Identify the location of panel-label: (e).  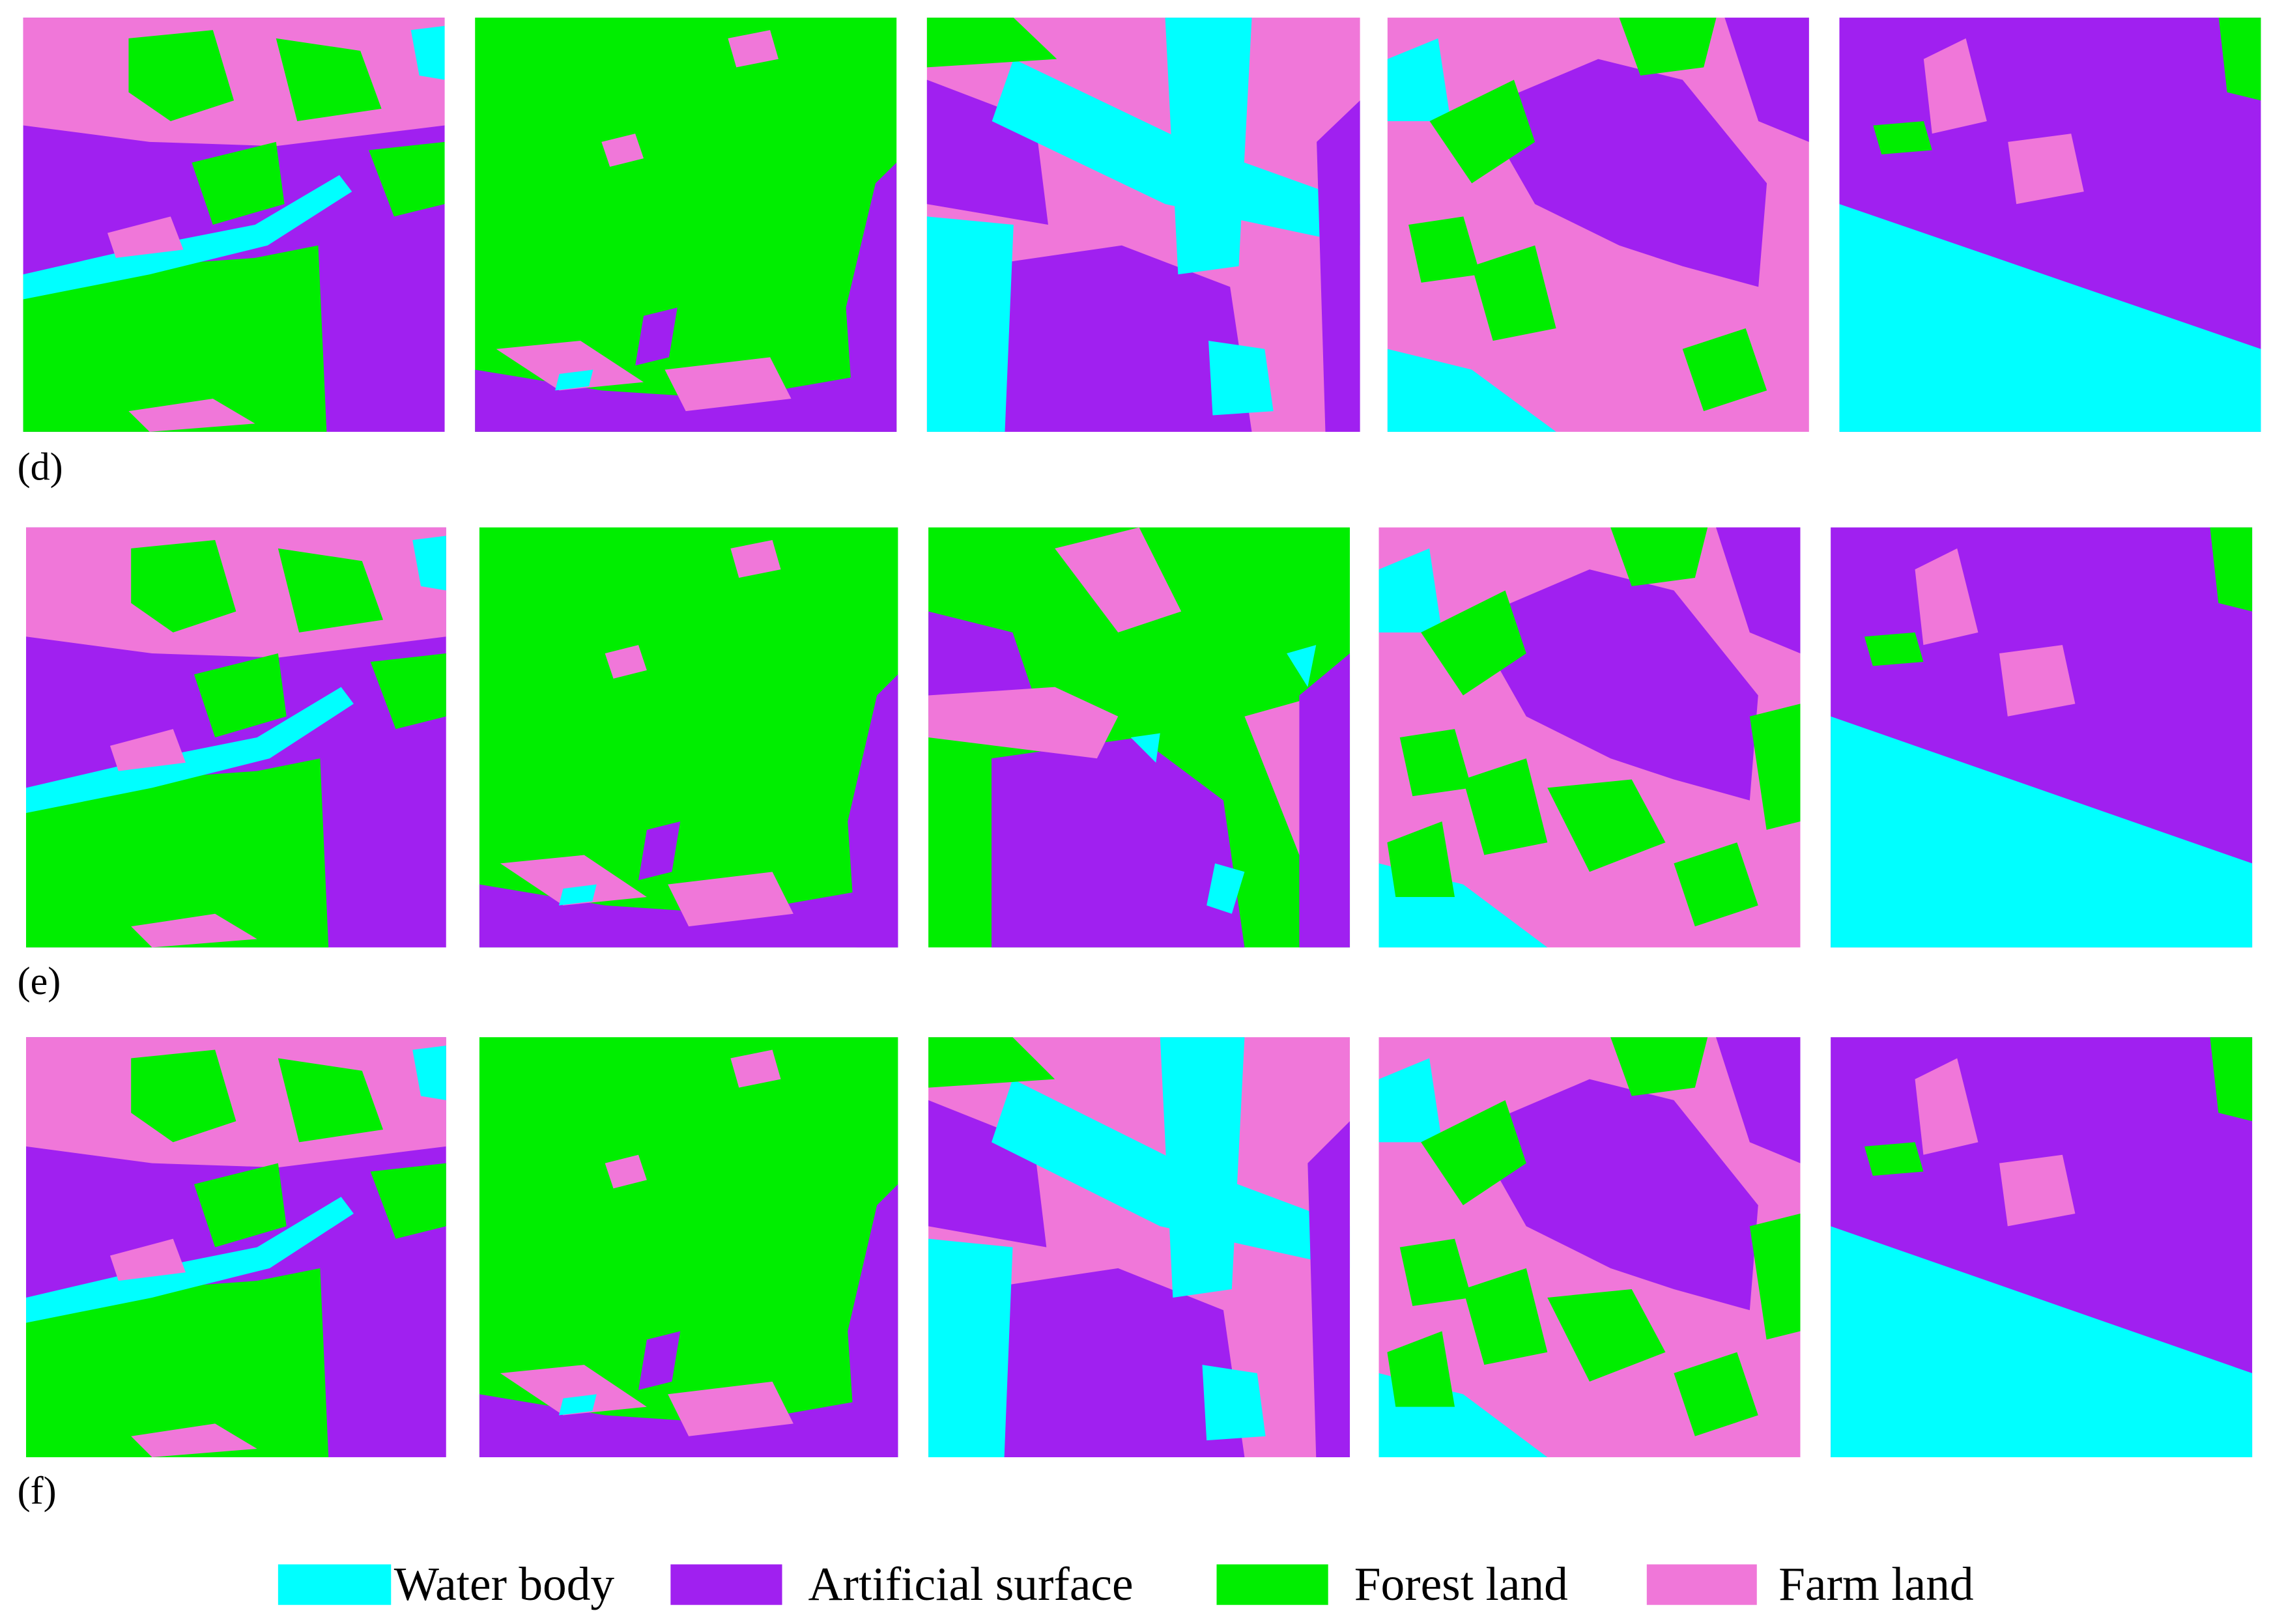
(39, 982).